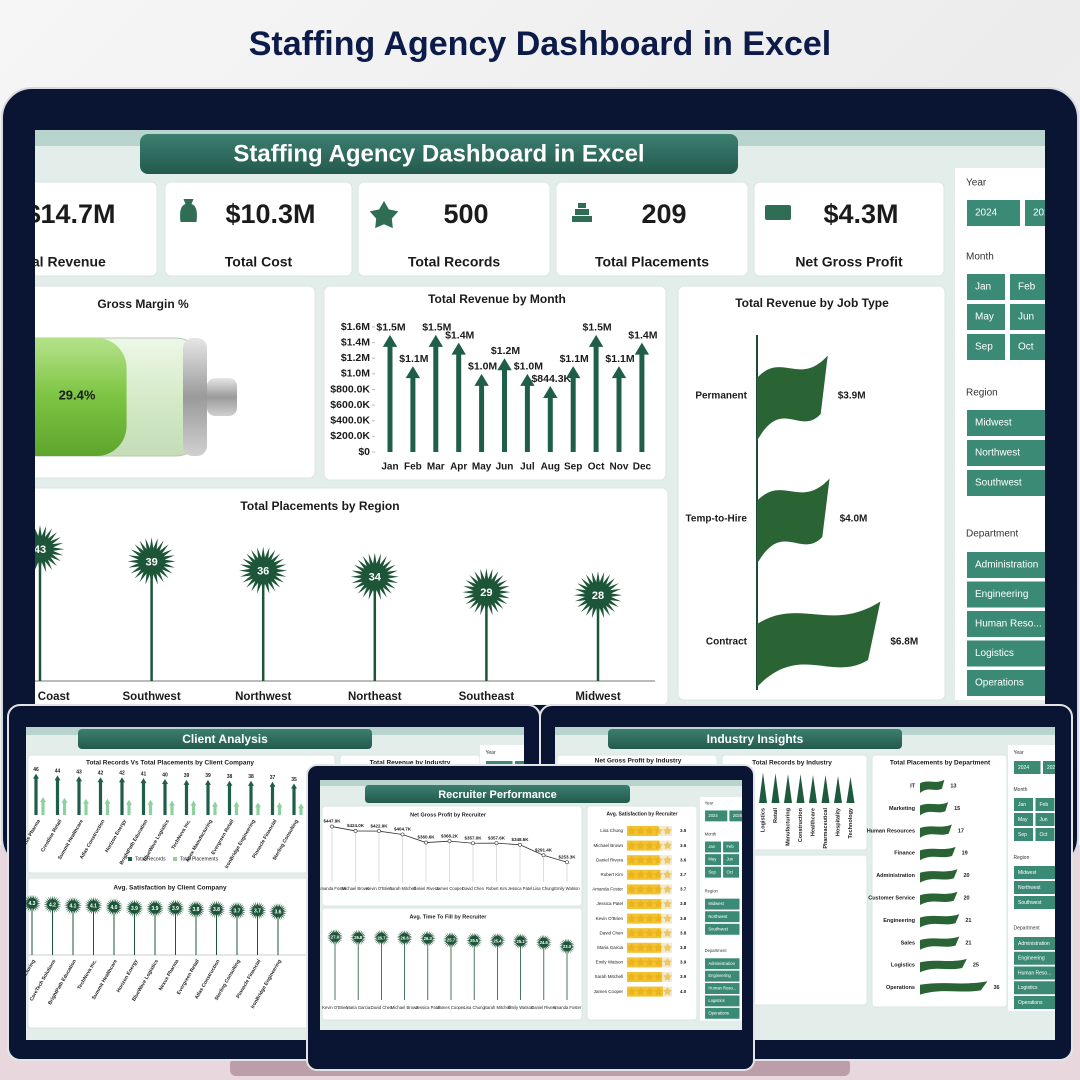 The image size is (1080, 1080). Describe the element at coordinates (73, 907) in the screenshot. I see `data-label: 4.1` at that location.